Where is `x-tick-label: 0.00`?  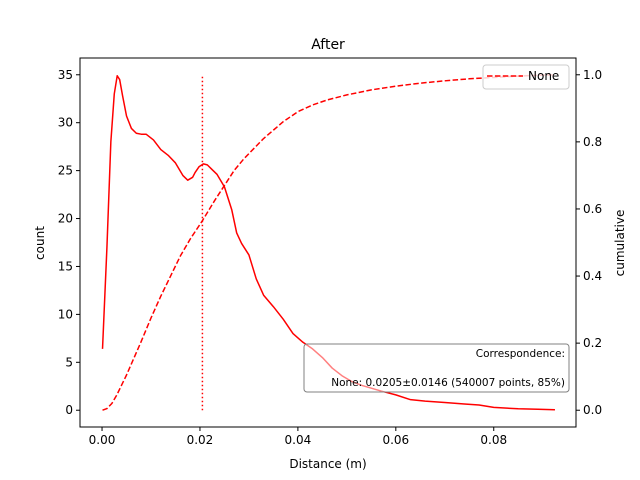 x-tick-label: 0.00 is located at coordinates (102, 440).